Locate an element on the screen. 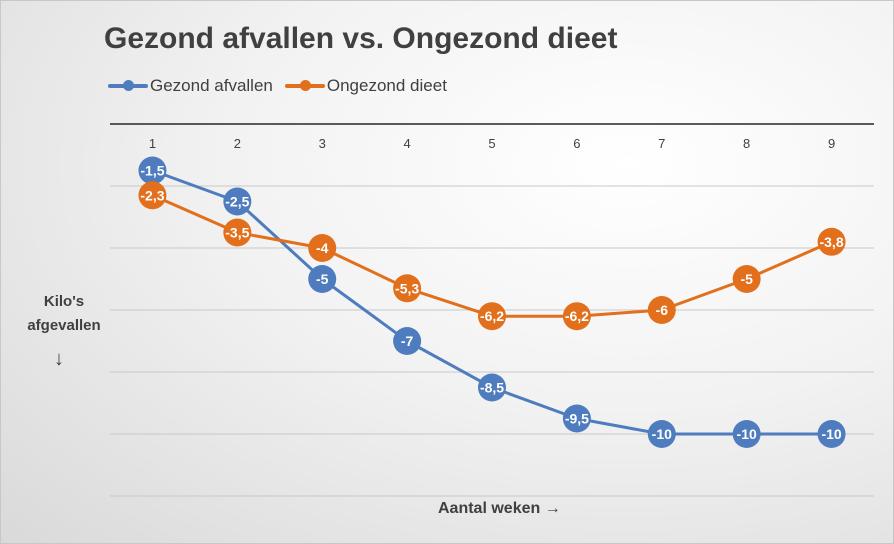 This screenshot has width=894, height=544. legend-item-gezond: Gezond afvallen is located at coordinates (190, 86).